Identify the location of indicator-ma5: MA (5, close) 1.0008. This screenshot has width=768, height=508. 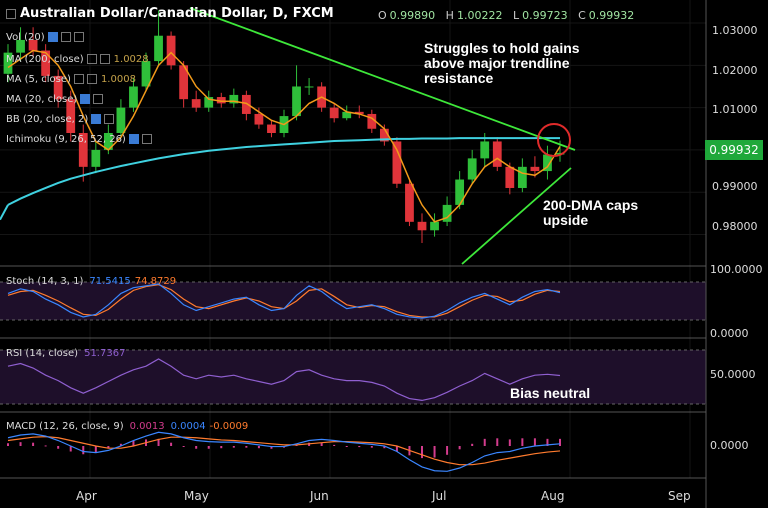
(71, 79).